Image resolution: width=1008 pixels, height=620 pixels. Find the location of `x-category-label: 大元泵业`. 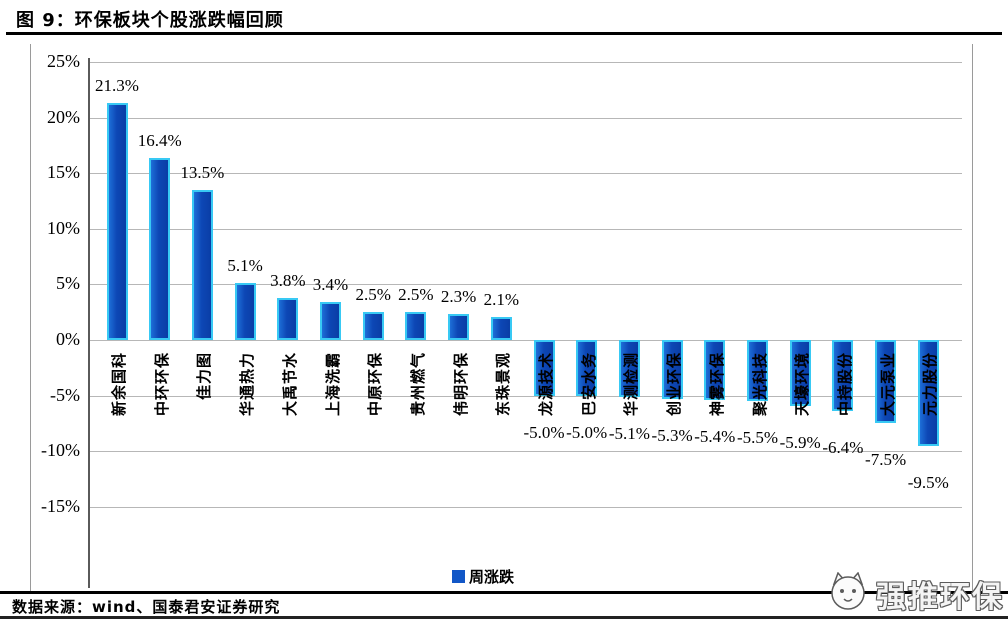

x-category-label: 大元泵业 is located at coordinates (887, 383).